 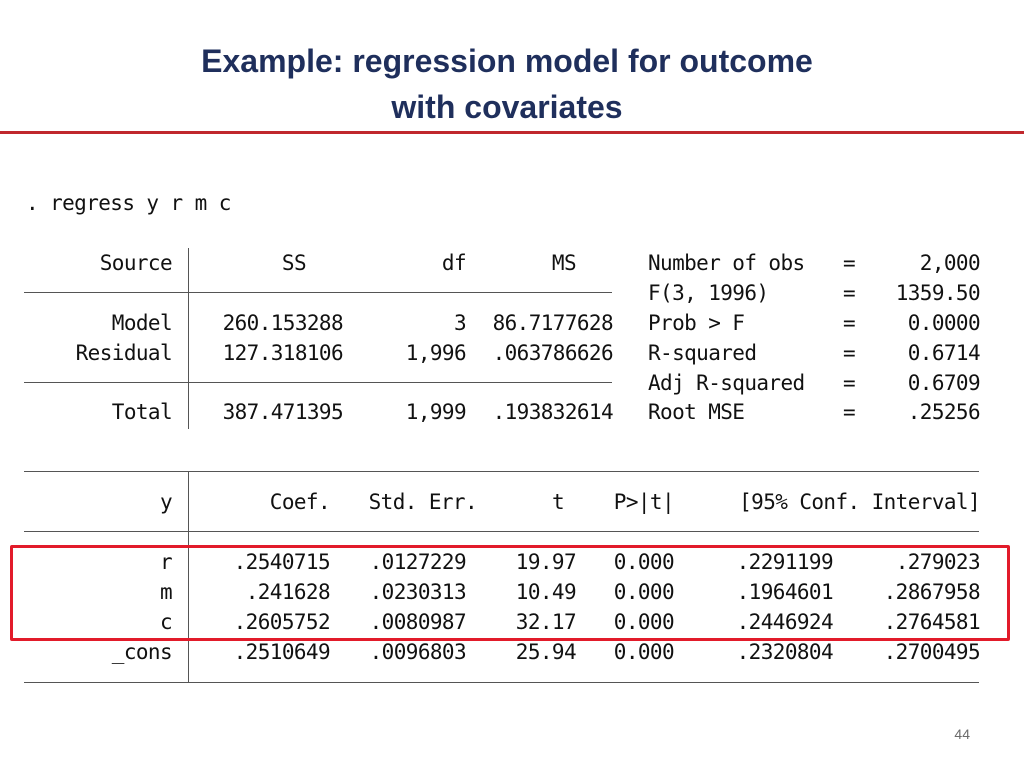 I want to click on anova-row-model-ss: 260.153288, so click(x=283, y=323).